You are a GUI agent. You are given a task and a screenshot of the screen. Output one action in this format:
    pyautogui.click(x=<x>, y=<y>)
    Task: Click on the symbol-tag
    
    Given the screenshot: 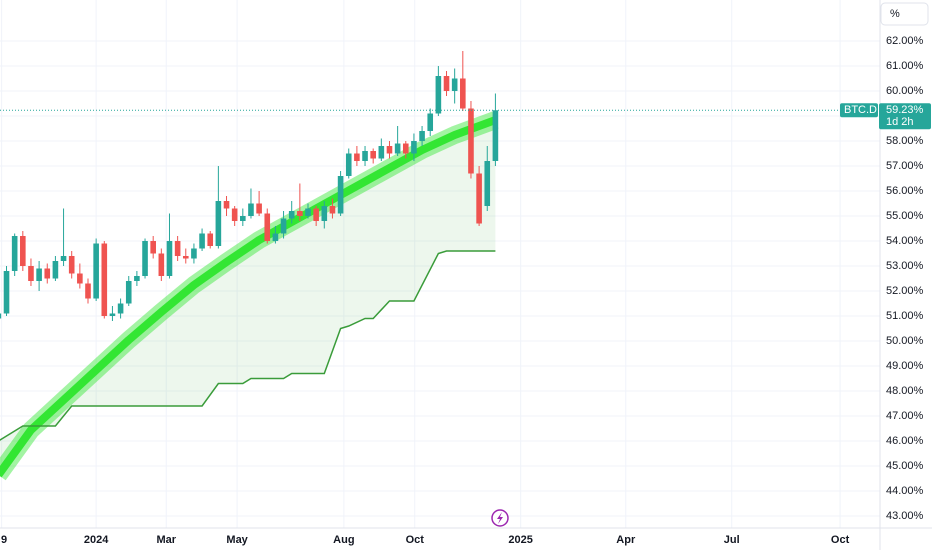 What is the action you would take?
    pyautogui.click(x=859, y=110)
    